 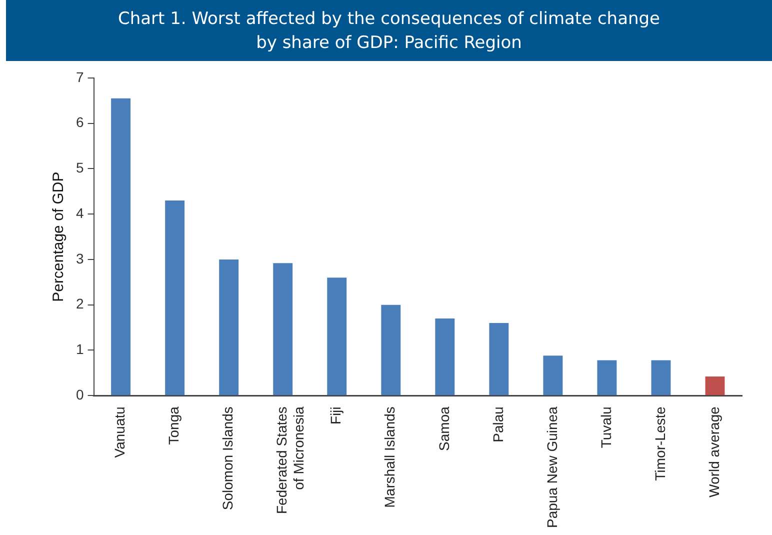 I want to click on y-tick-label: 5, so click(x=80, y=168).